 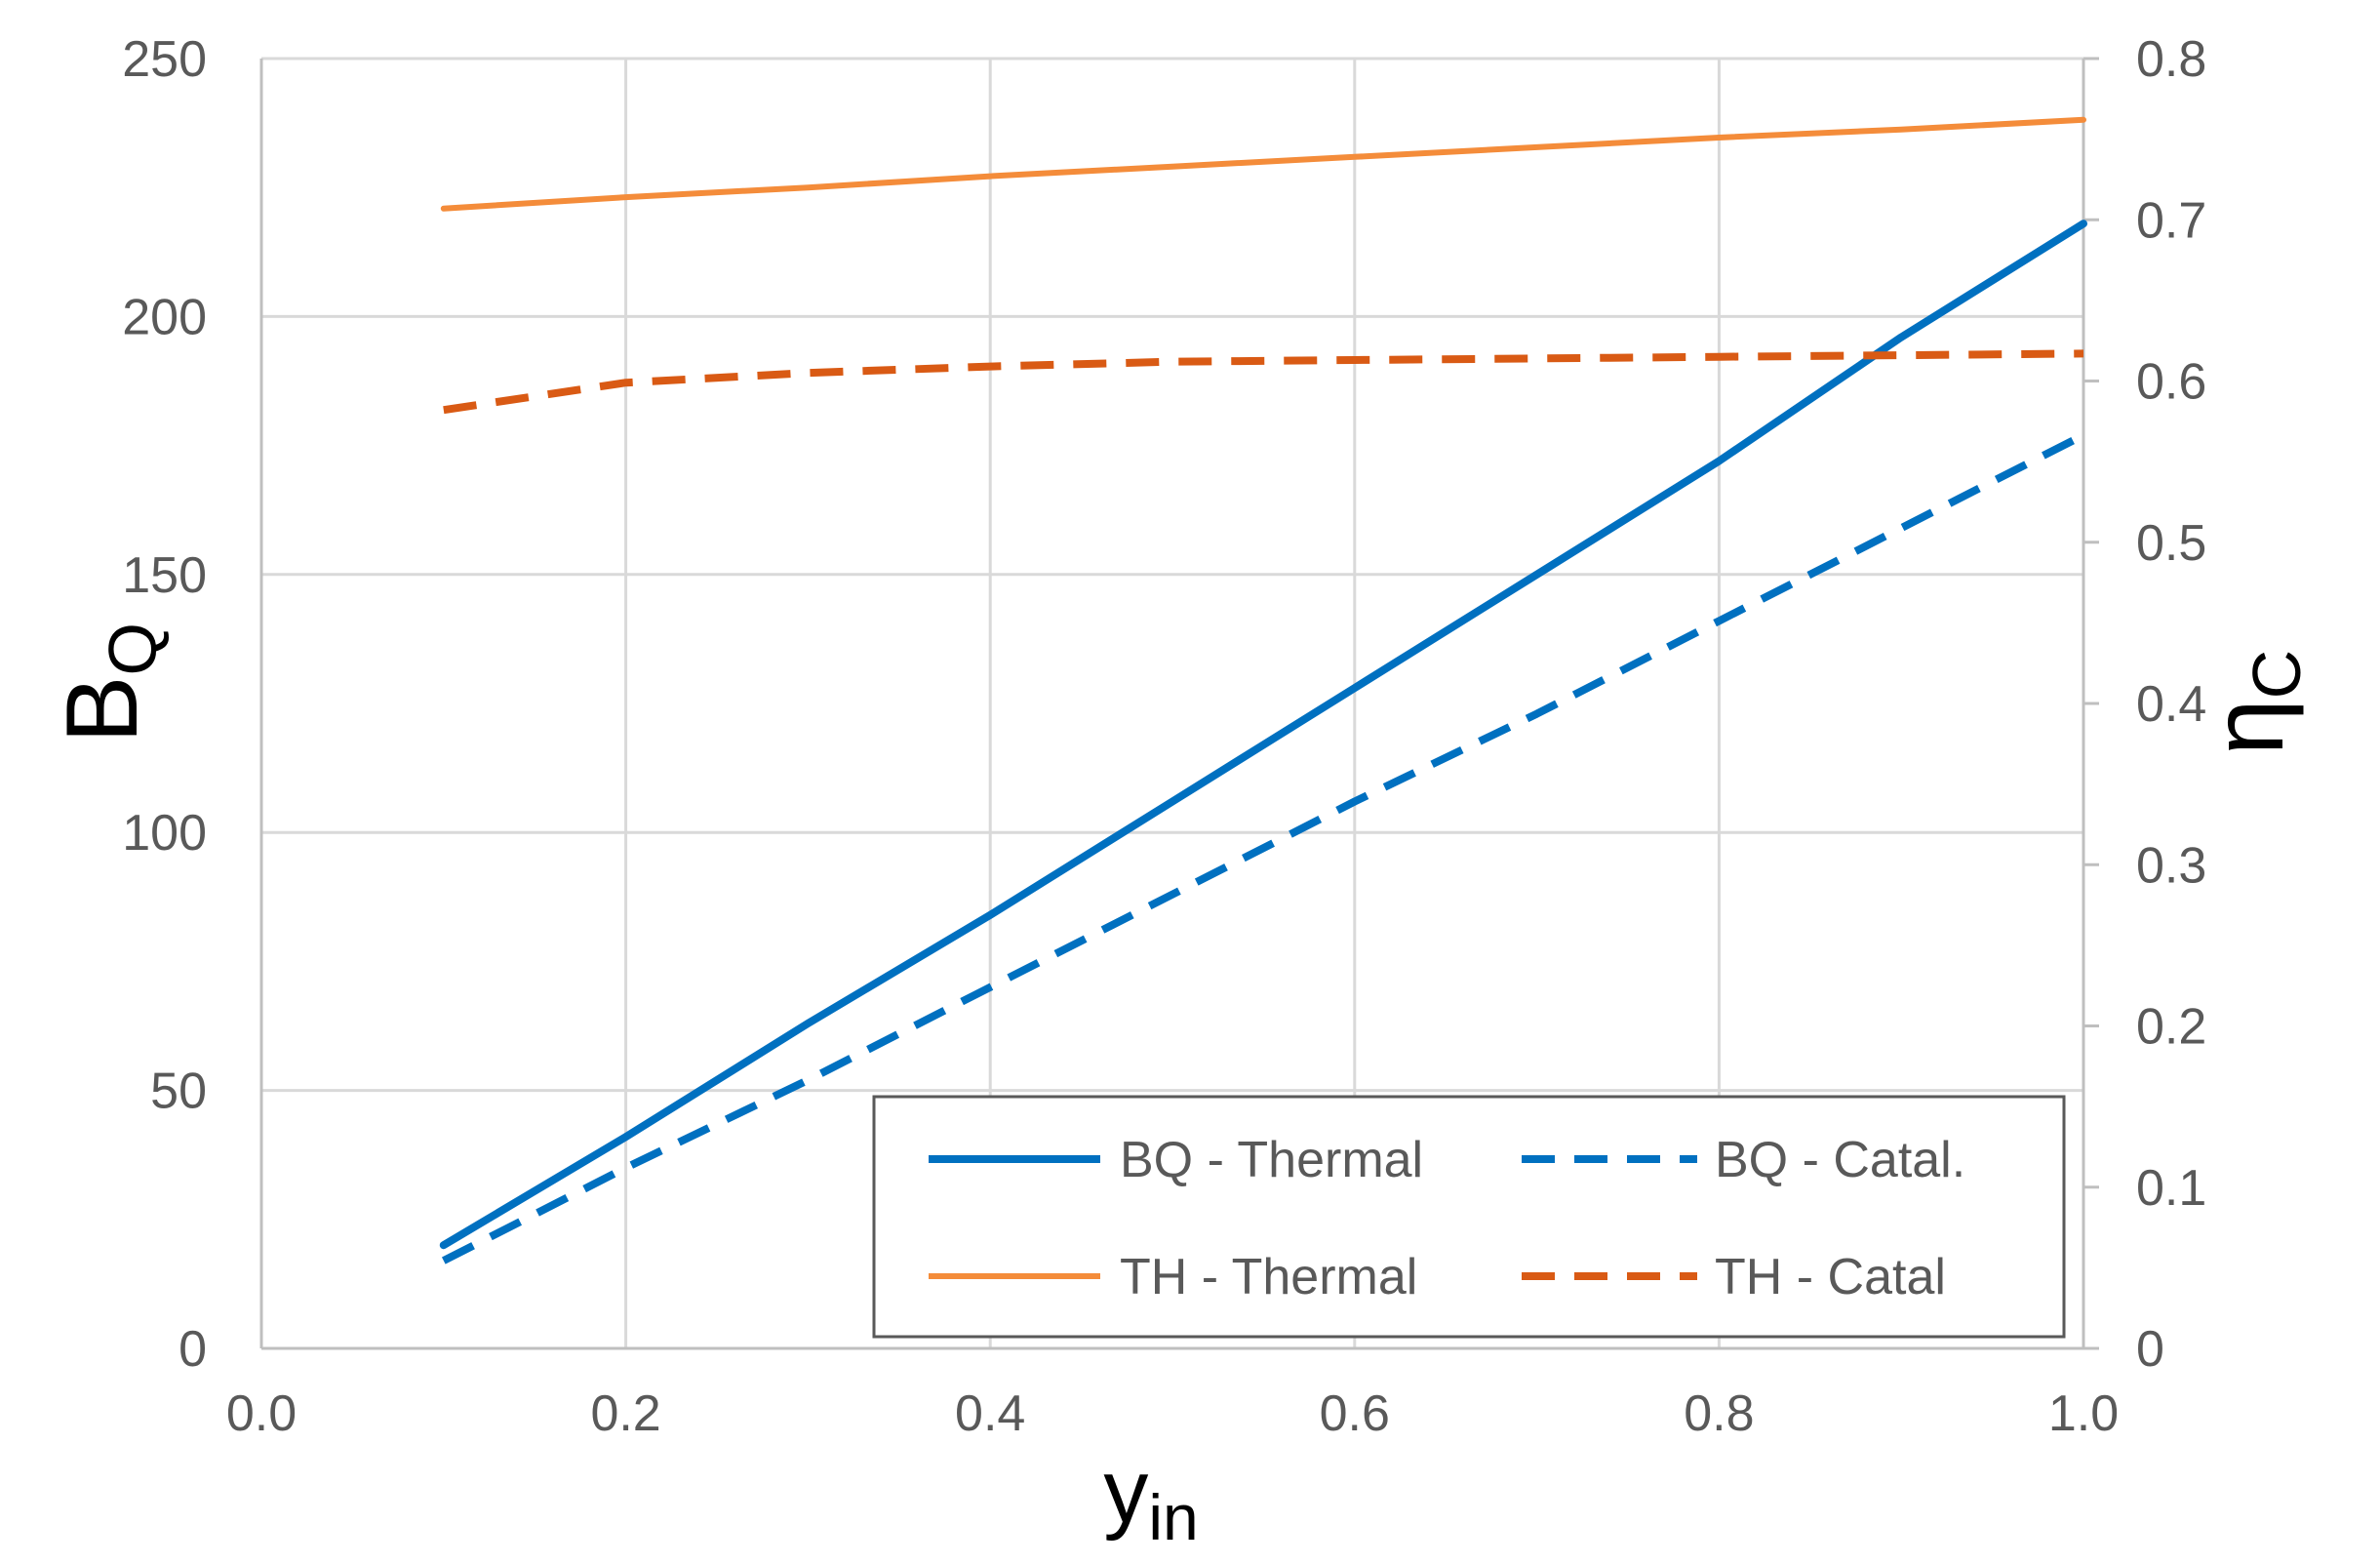 What do you see at coordinates (2171, 59) in the screenshot?
I see `y-right-tick-label: 0.8` at bounding box center [2171, 59].